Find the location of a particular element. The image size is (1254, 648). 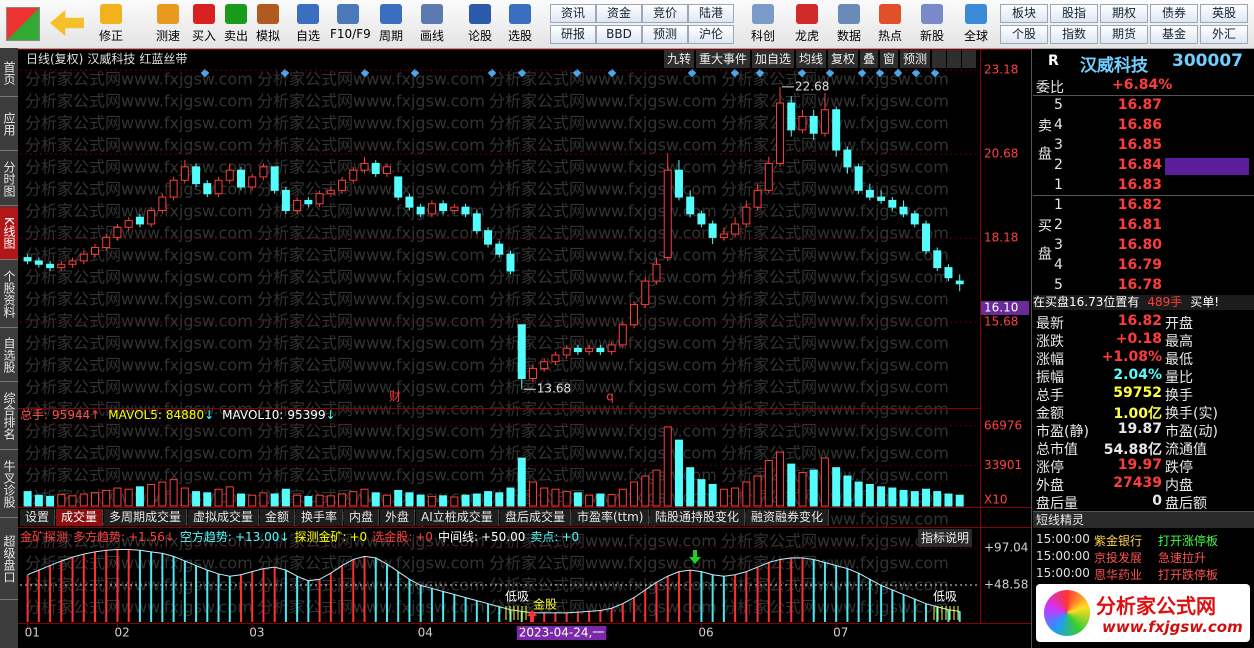

indicator-tab: 市盈率(ttm) is located at coordinates (611, 517).